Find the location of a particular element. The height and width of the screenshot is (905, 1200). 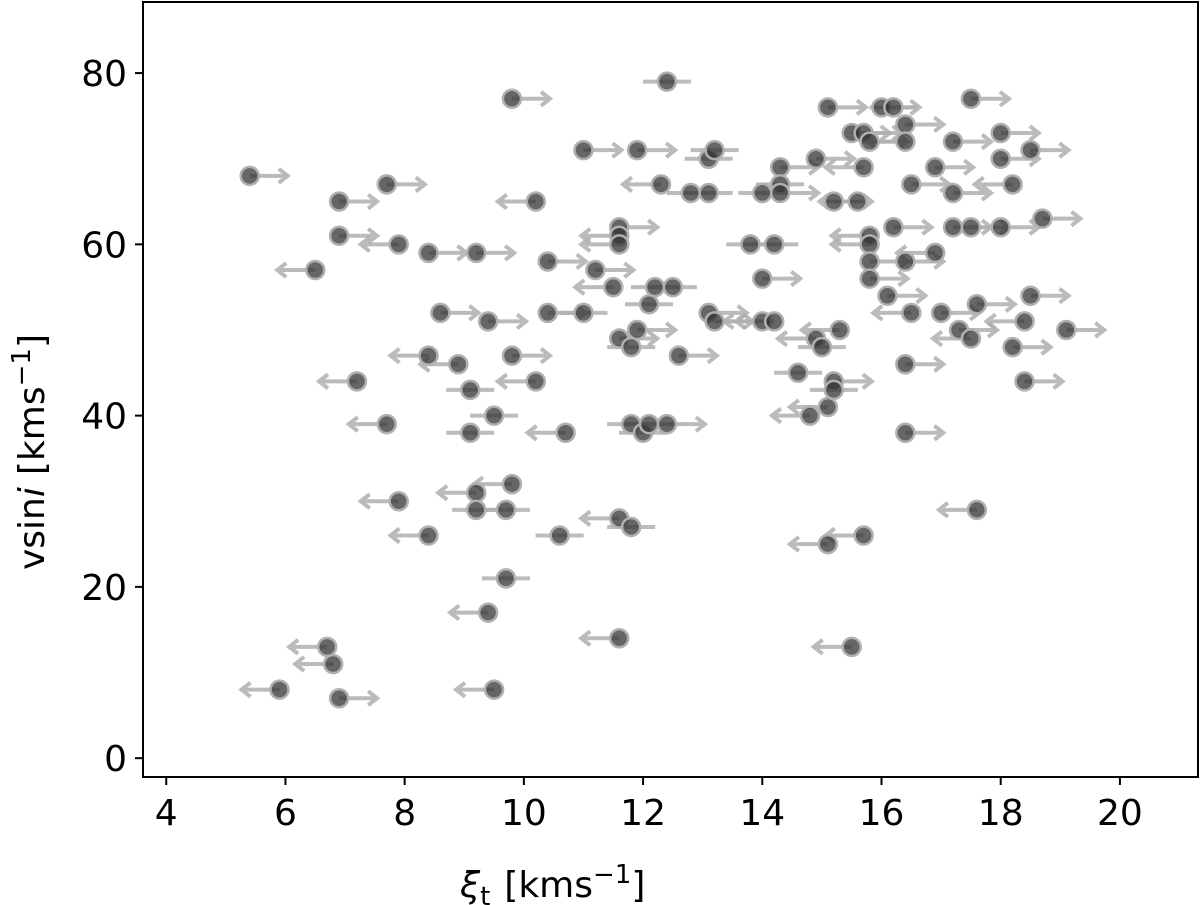

y-label-unit: [kms is located at coordinates (32, 430).